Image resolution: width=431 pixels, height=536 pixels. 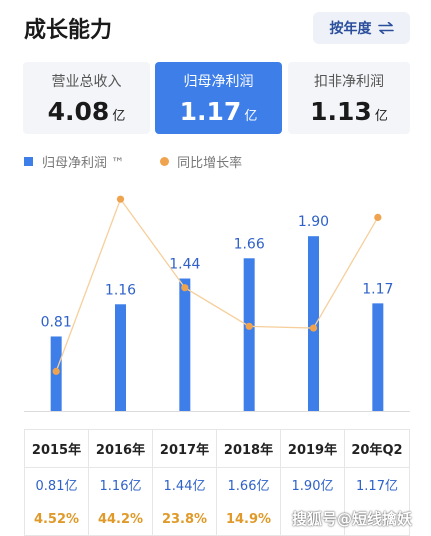 What do you see at coordinates (349, 81) in the screenshot?
I see `metric-label: 扣非净利润` at bounding box center [349, 81].